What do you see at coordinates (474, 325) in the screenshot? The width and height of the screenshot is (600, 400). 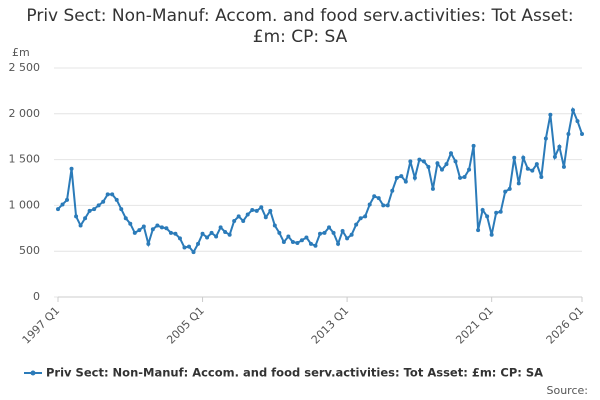 I see `x-tick-label: 2021 Q1` at bounding box center [474, 325].